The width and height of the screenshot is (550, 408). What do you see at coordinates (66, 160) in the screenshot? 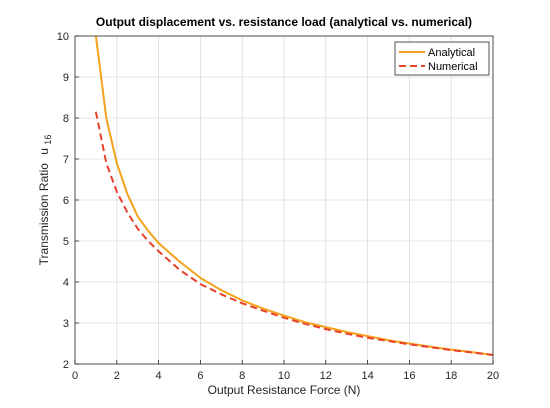
I see `y-tick-label: 7` at bounding box center [66, 160].